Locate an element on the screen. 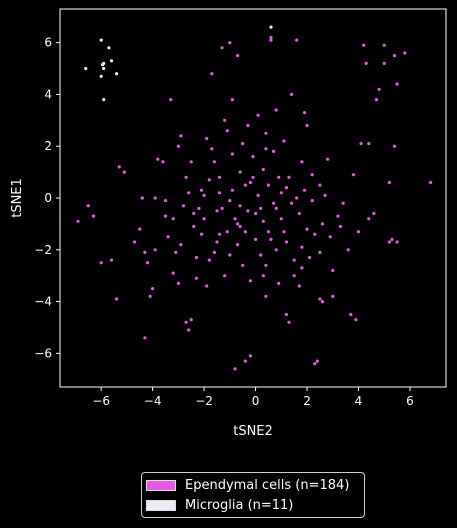 This screenshot has width=457, height=528. legend-label-microglia: Microglia (n=11) is located at coordinates (239, 505).